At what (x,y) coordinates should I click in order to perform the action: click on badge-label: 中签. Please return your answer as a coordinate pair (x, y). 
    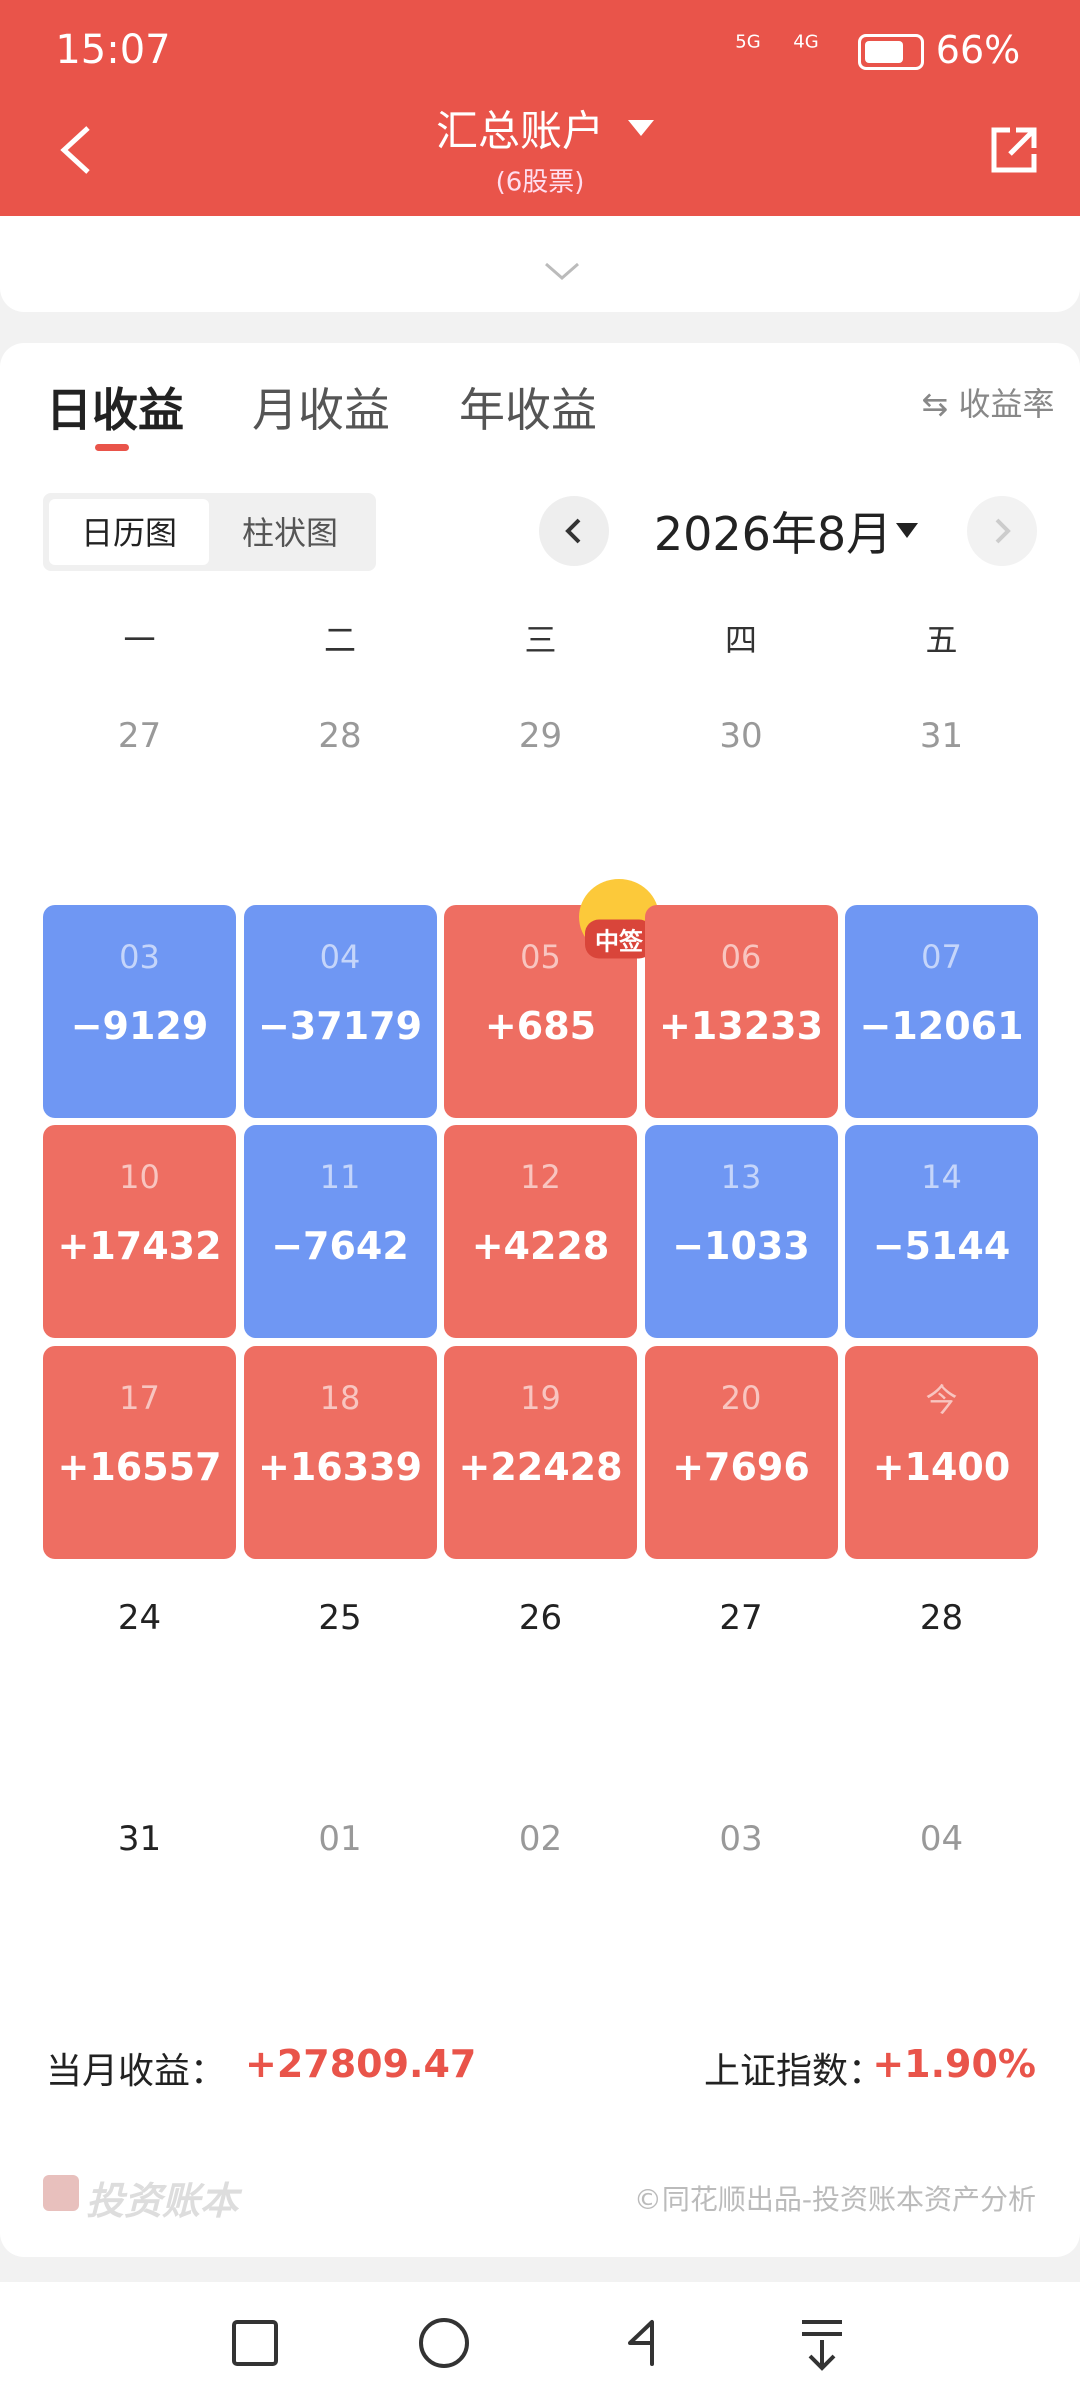
    Looking at the image, I should click on (619, 938).